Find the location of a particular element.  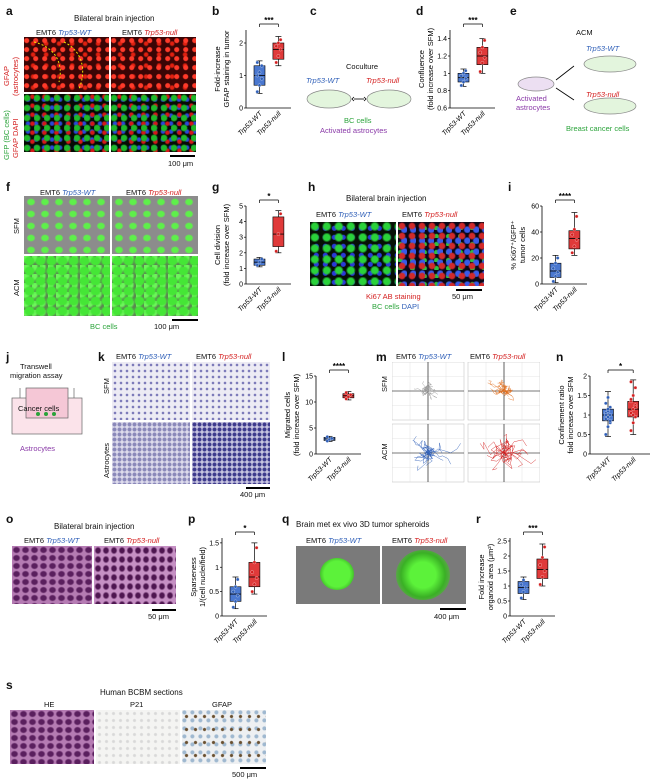

y-tick-label: 2 is located at coordinates (241, 44).